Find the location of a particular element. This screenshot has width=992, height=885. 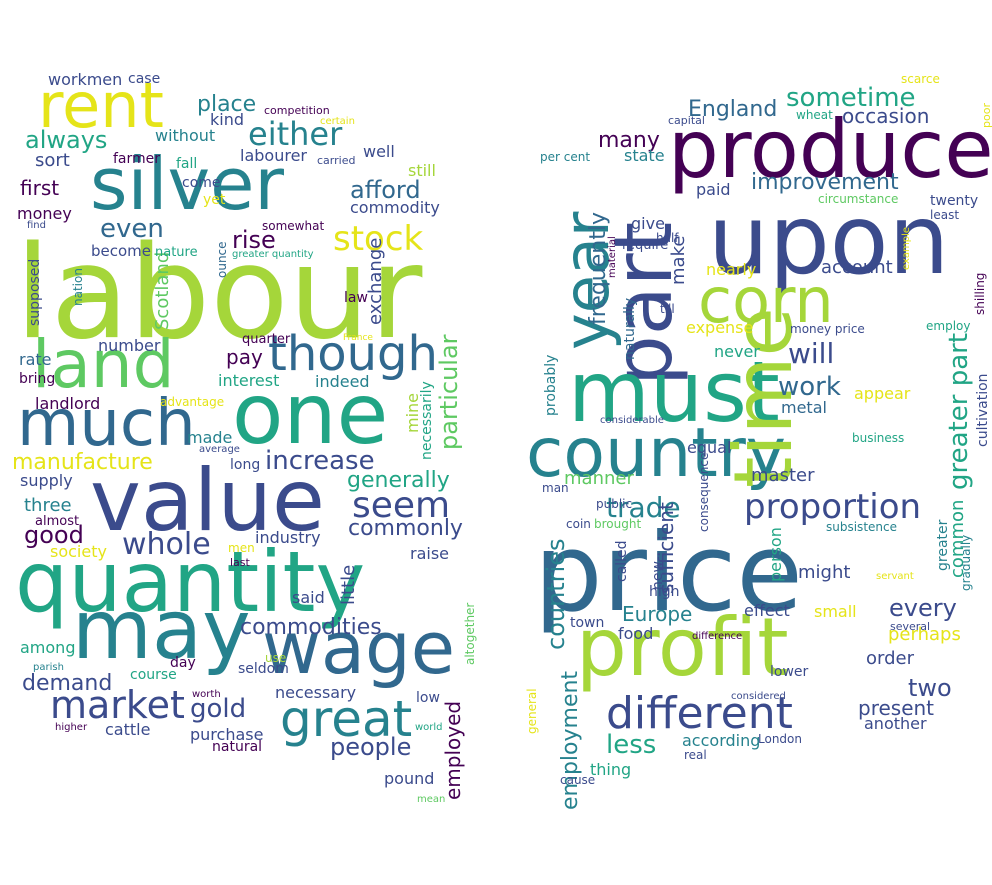

word-servant: servant is located at coordinates (895, 576).